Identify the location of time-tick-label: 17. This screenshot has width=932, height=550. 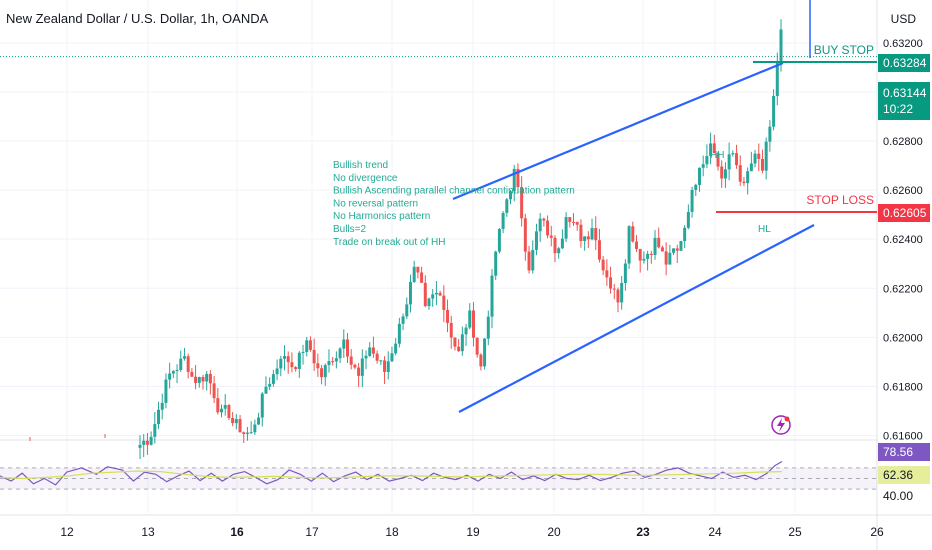
(312, 532).